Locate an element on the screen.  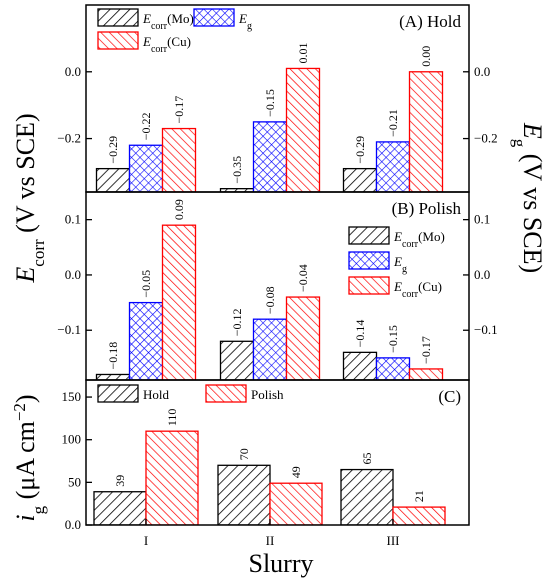
panel-b-ytick-label-right: 0.0 is located at coordinates (482, 274).